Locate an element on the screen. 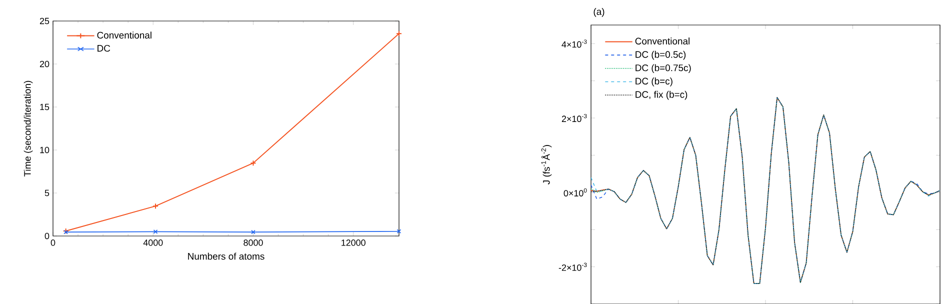 Image resolution: width=947 pixels, height=304 pixels. legend-label: DC (b=0.5c) is located at coordinates (661, 55).